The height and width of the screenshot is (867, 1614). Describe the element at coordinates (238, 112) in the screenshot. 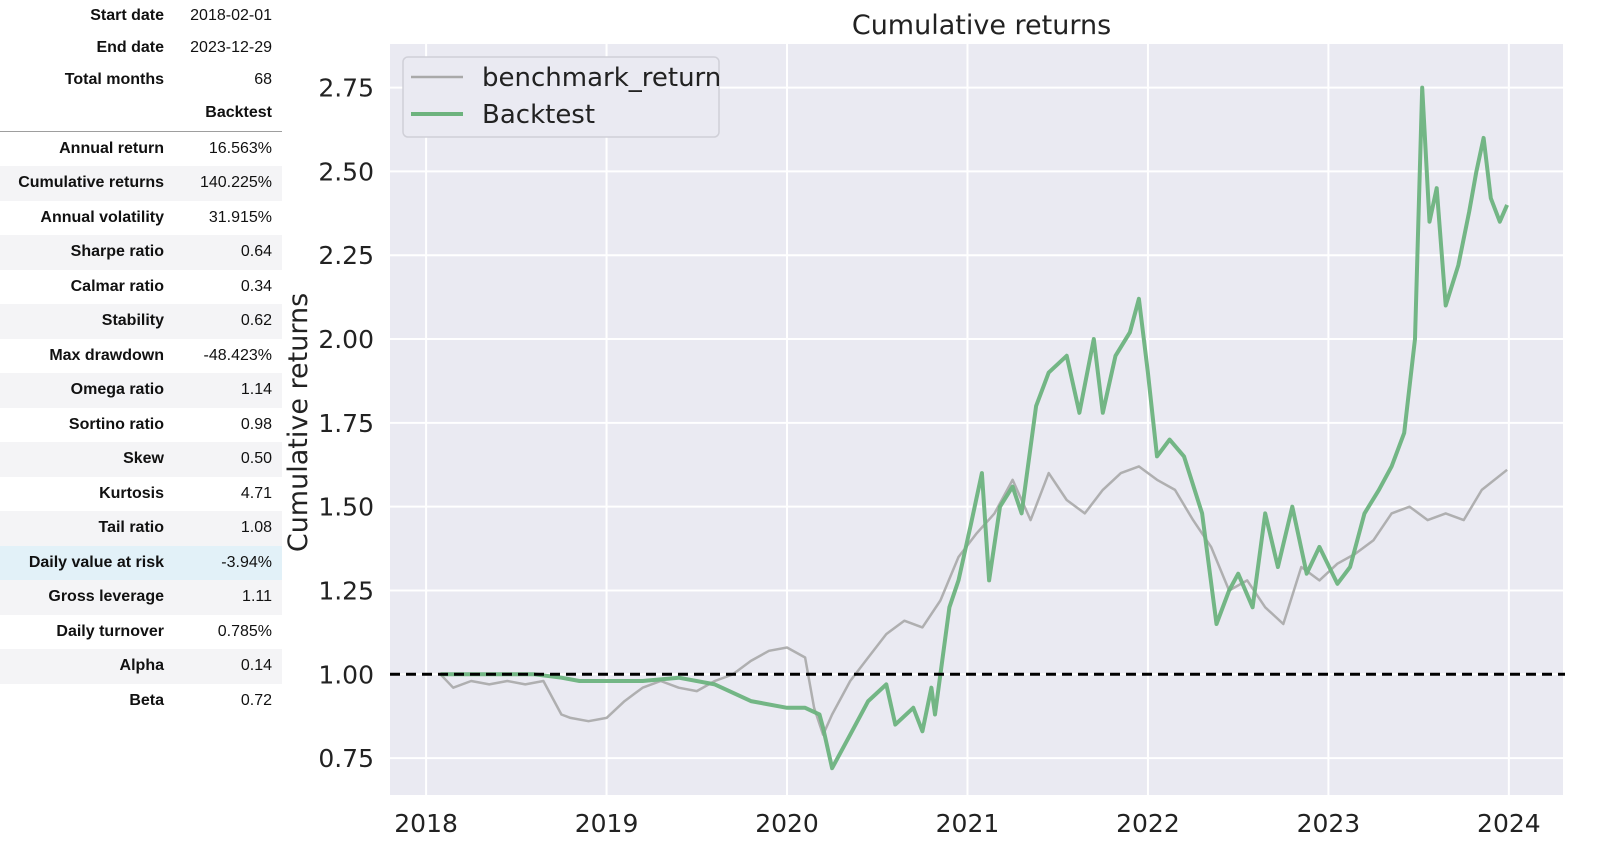

I see `column-header: Backtest` at that location.